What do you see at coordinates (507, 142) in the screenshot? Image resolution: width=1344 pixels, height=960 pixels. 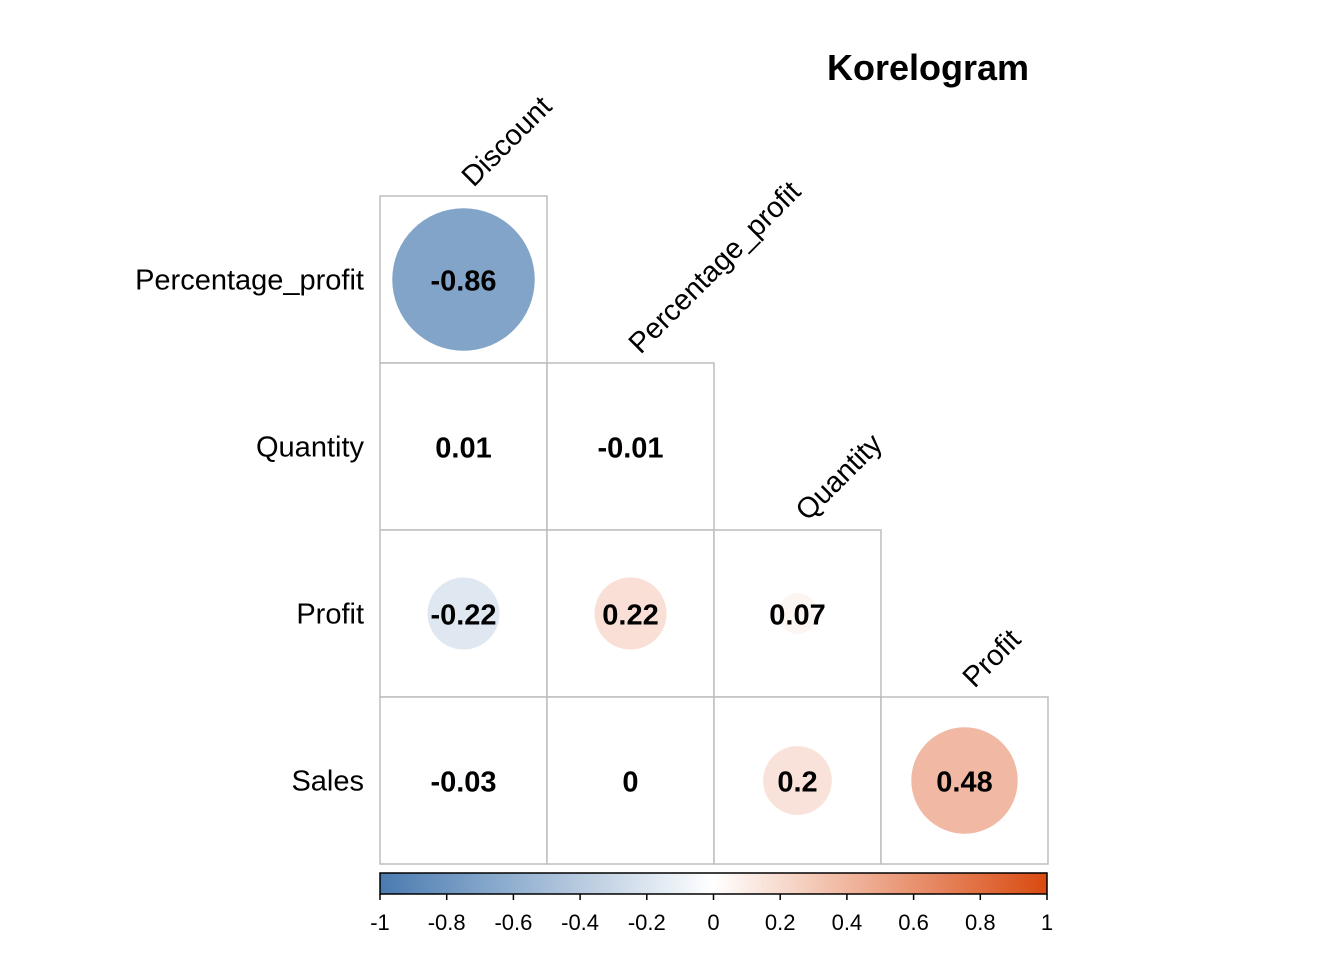 I see `column-label: Discount` at bounding box center [507, 142].